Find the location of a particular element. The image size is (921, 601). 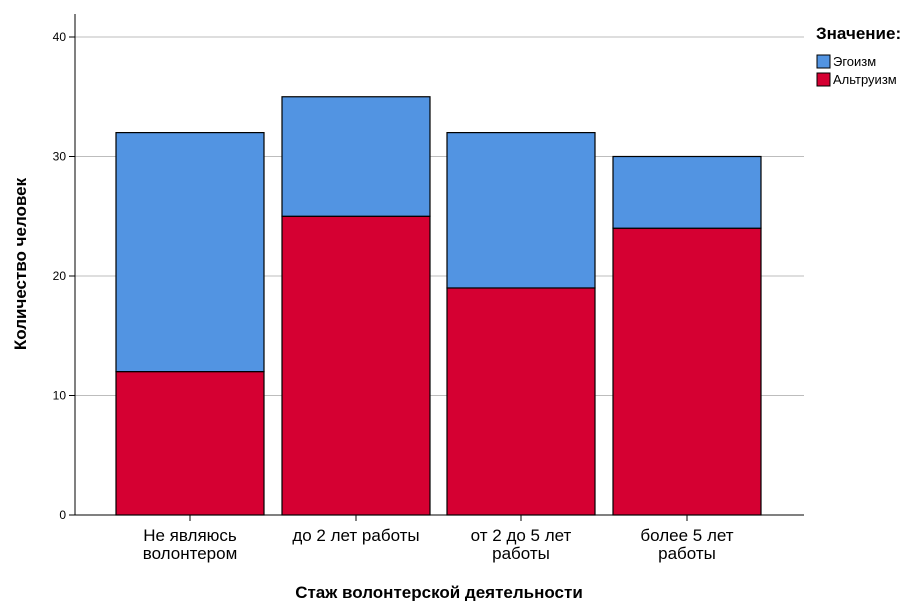

x-category-label: волонтером is located at coordinates (190, 553).